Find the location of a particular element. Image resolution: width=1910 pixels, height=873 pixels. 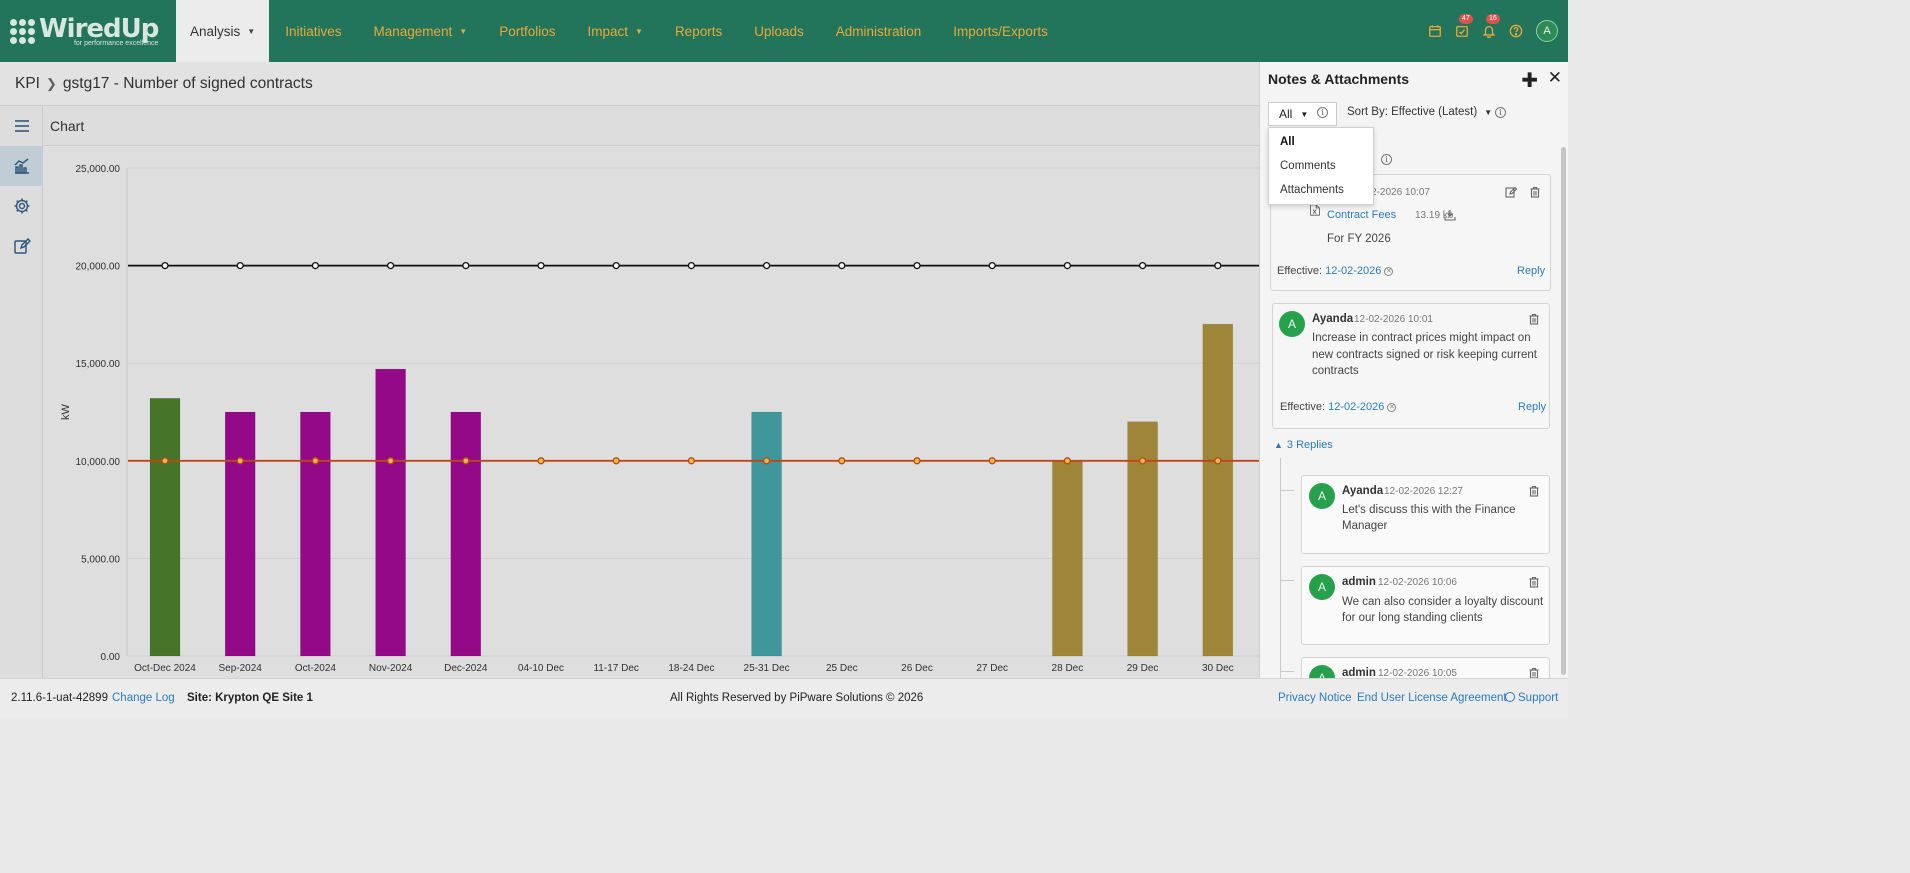

close-icon: ✕ is located at coordinates (1554, 77).